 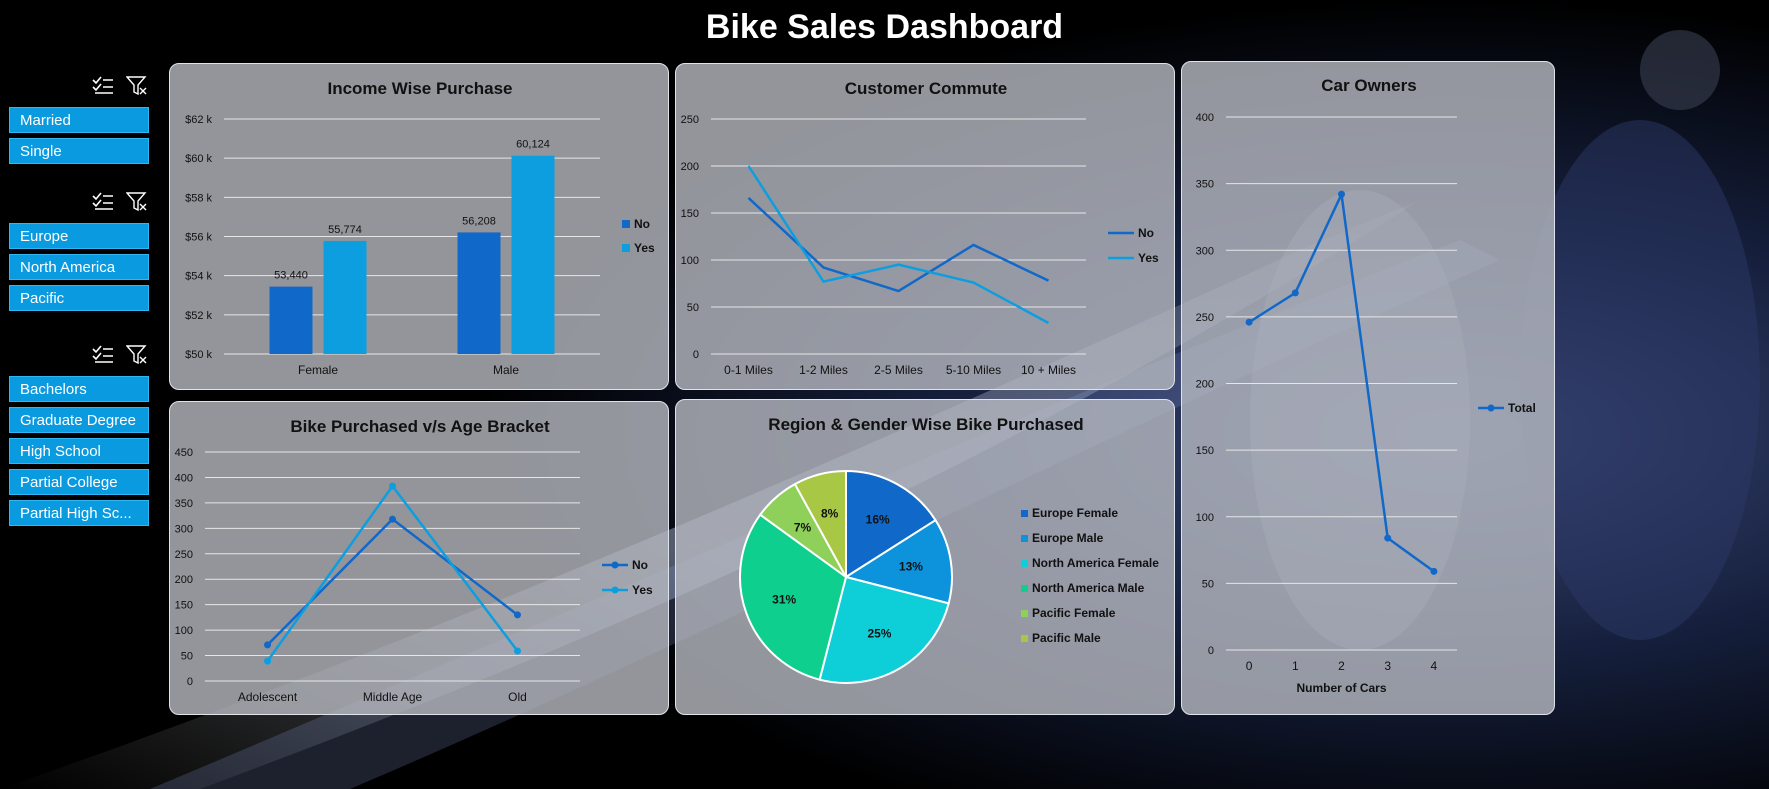 What do you see at coordinates (184, 580) in the screenshot?
I see `y-tick-label: 200` at bounding box center [184, 580].